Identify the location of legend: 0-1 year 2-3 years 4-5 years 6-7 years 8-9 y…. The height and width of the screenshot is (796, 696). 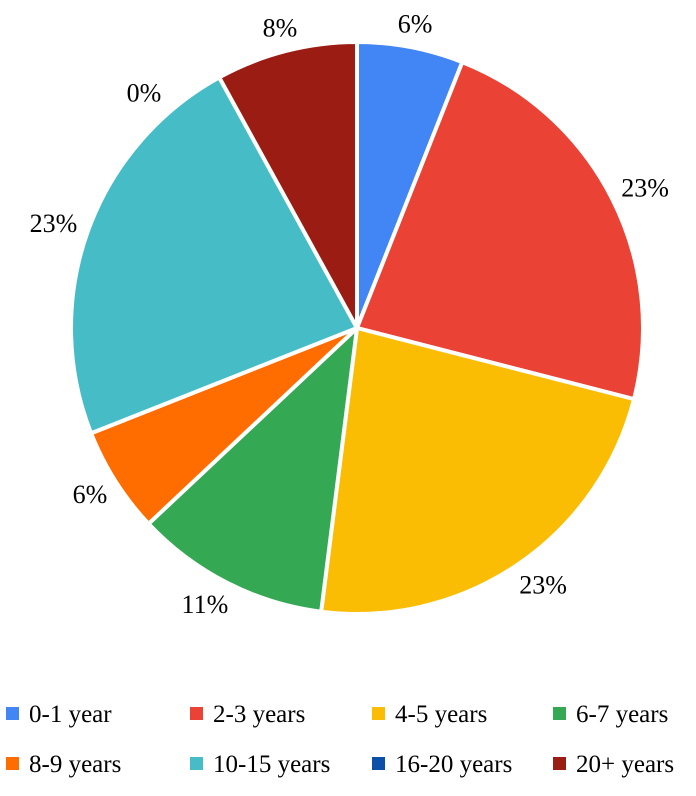
(340, 739).